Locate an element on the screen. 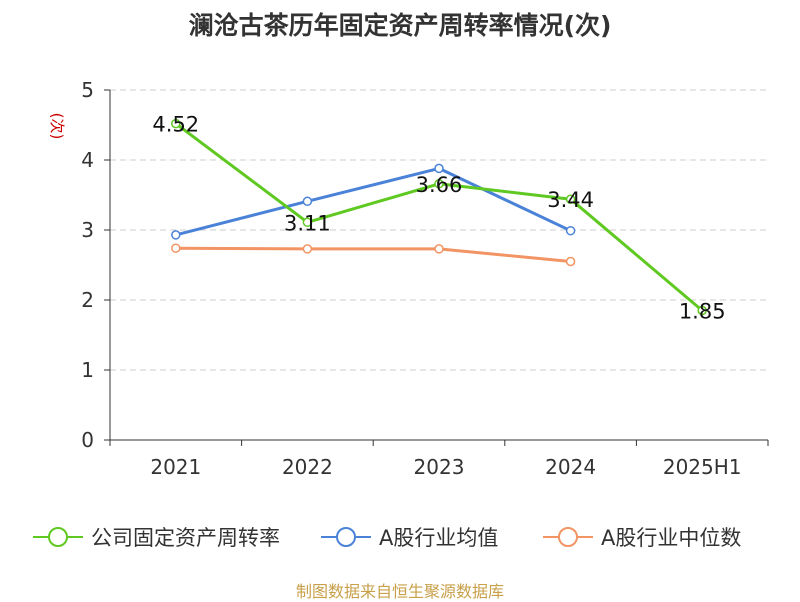 The image size is (800, 602). x-tick-label: 2021 is located at coordinates (175, 467).